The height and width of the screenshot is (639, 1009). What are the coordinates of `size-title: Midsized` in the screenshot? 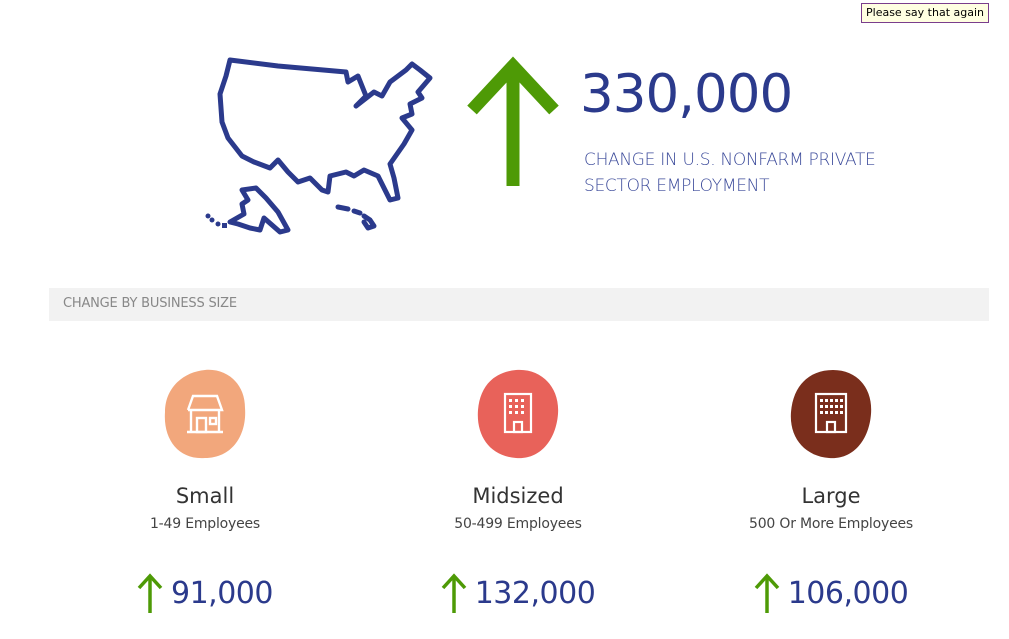 It's located at (518, 496).